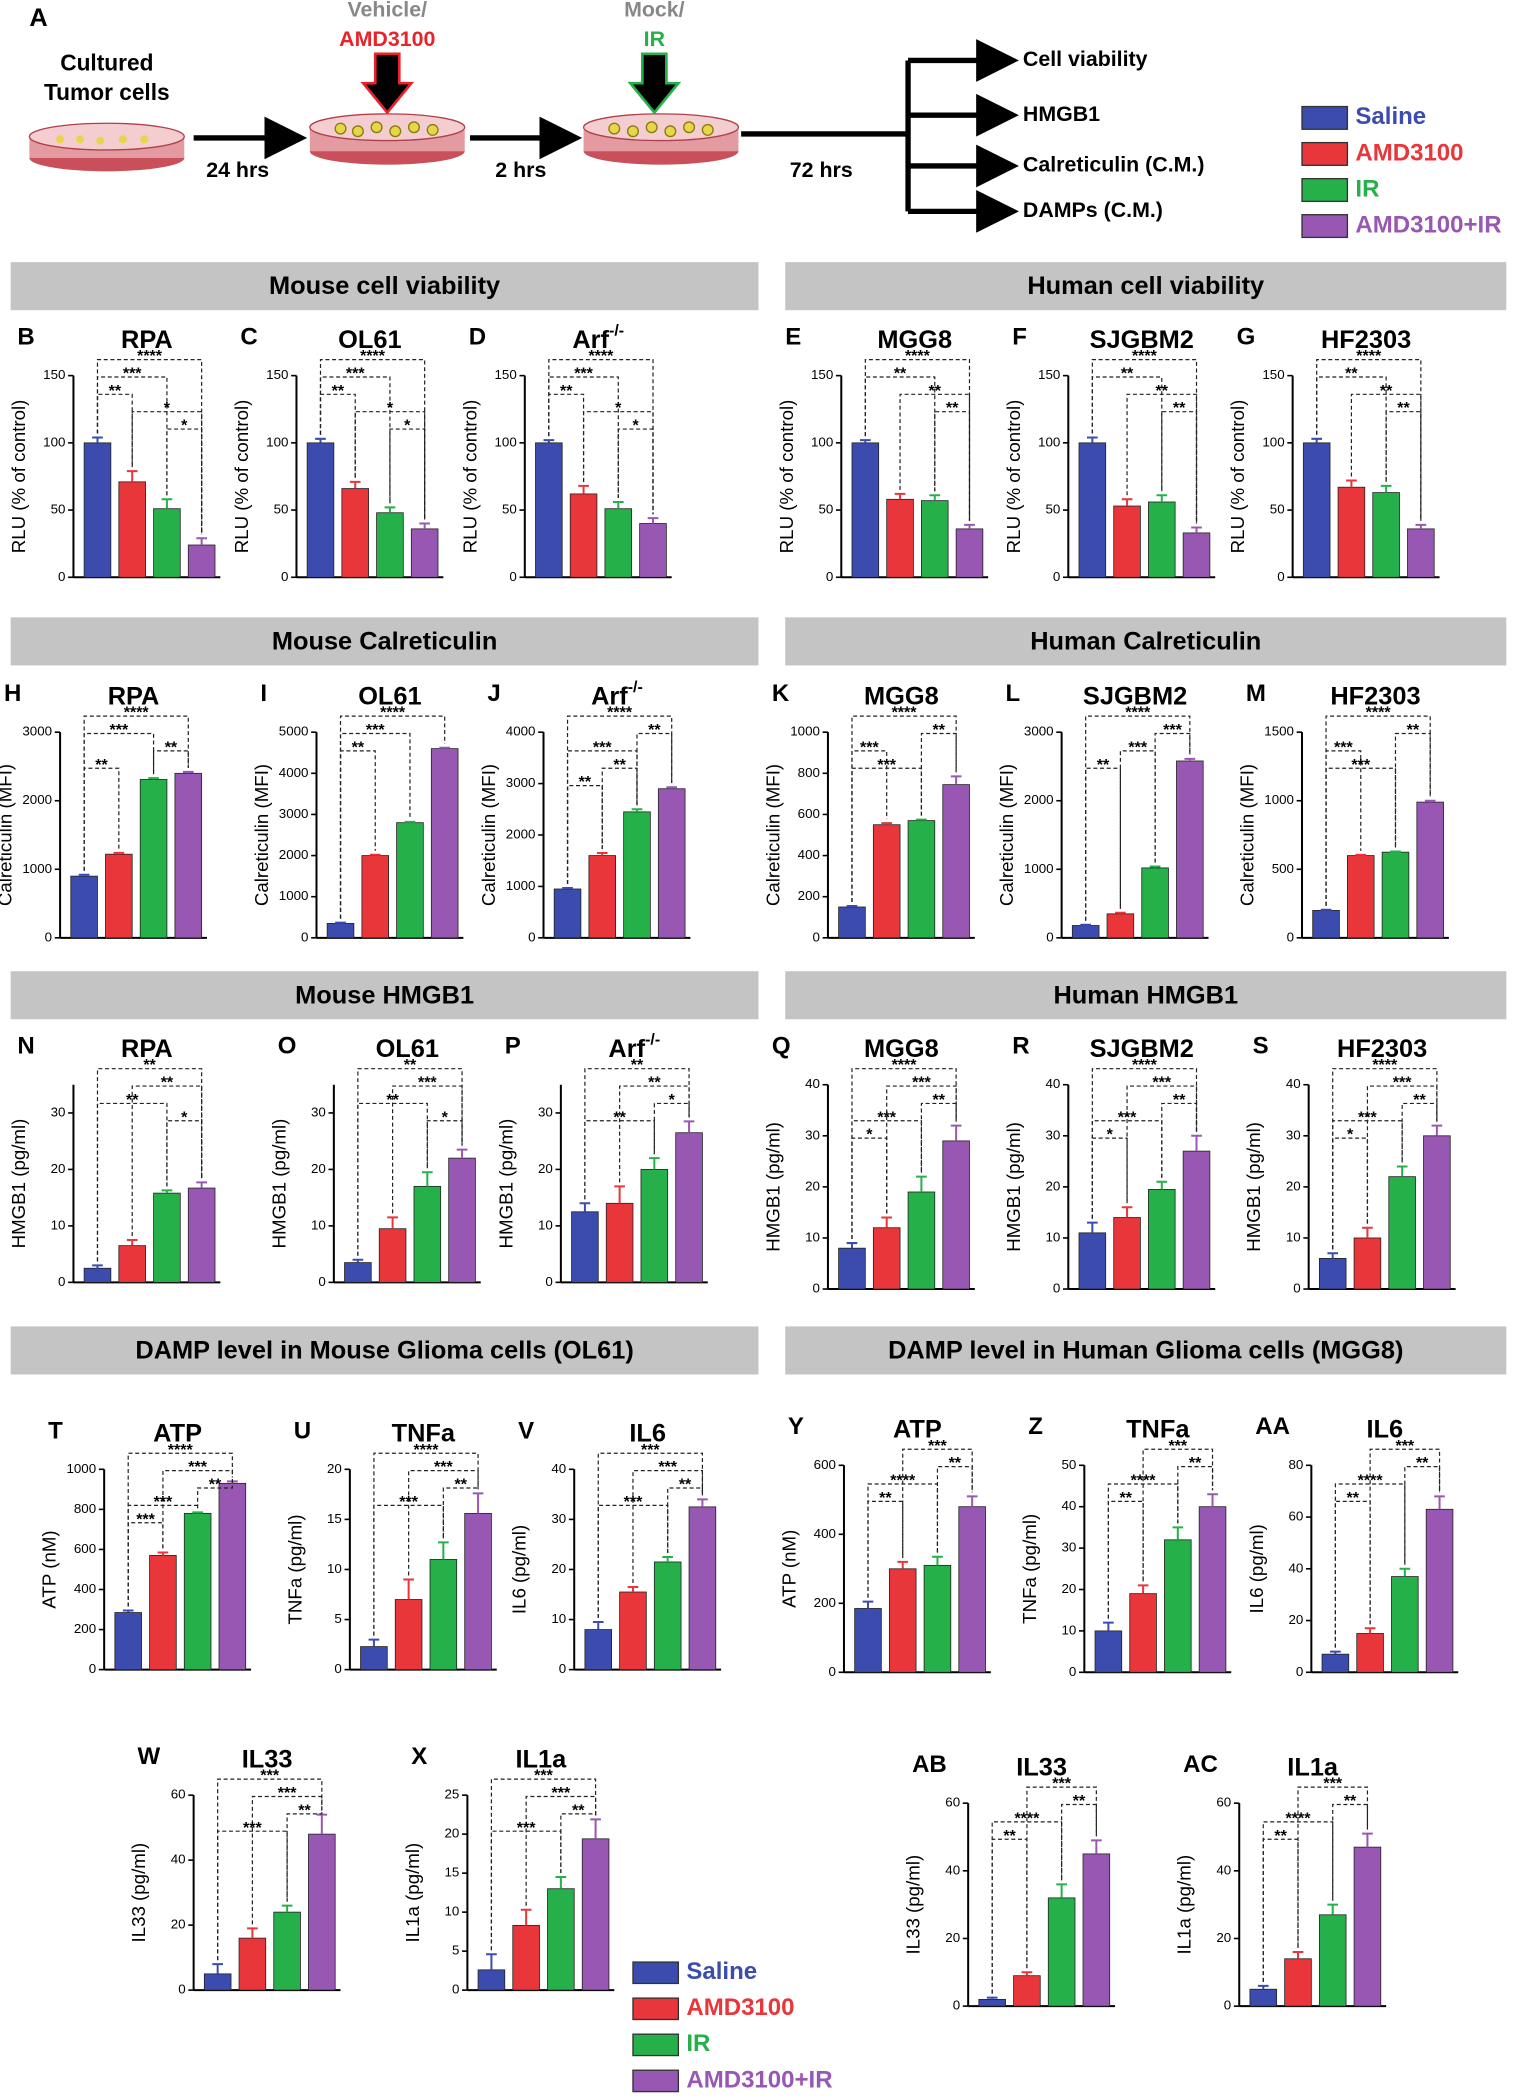  What do you see at coordinates (294, 813) in the screenshot?
I see `y-tick-label: 3000` at bounding box center [294, 813].